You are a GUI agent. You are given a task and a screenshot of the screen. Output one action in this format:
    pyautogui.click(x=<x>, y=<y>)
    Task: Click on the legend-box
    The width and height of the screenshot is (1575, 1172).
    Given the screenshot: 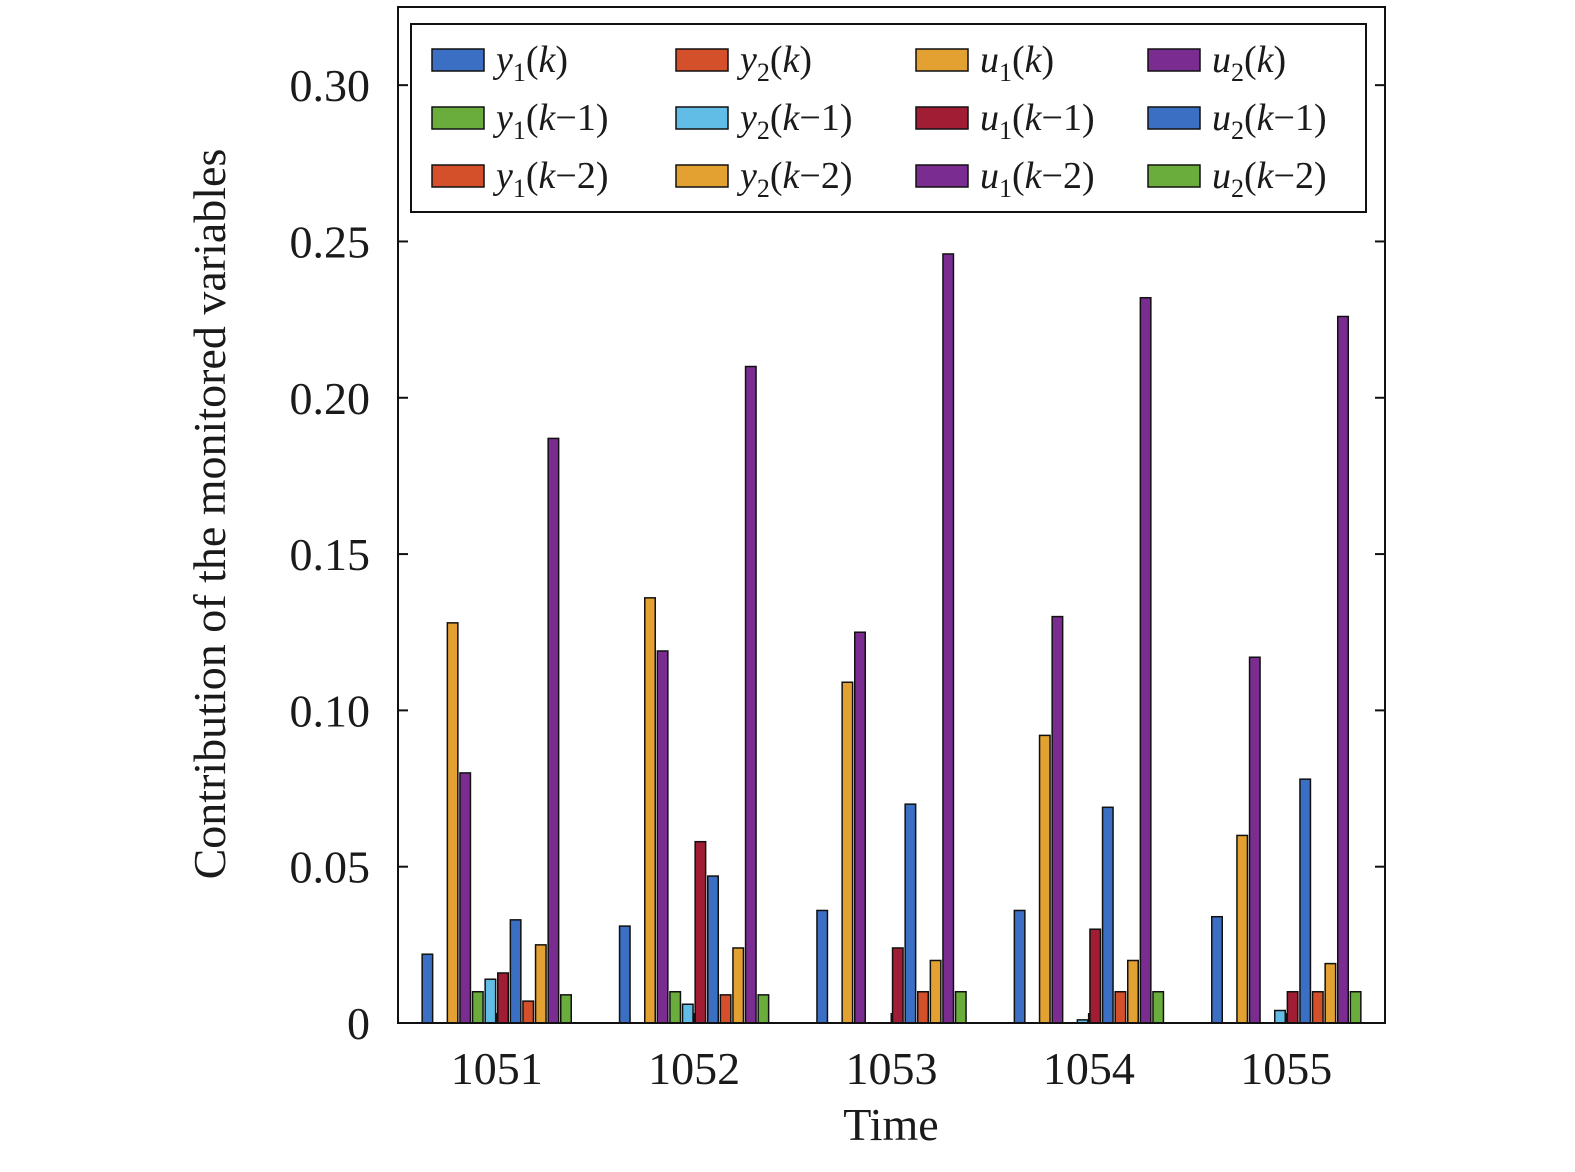 What is the action you would take?
    pyautogui.click(x=888, y=118)
    